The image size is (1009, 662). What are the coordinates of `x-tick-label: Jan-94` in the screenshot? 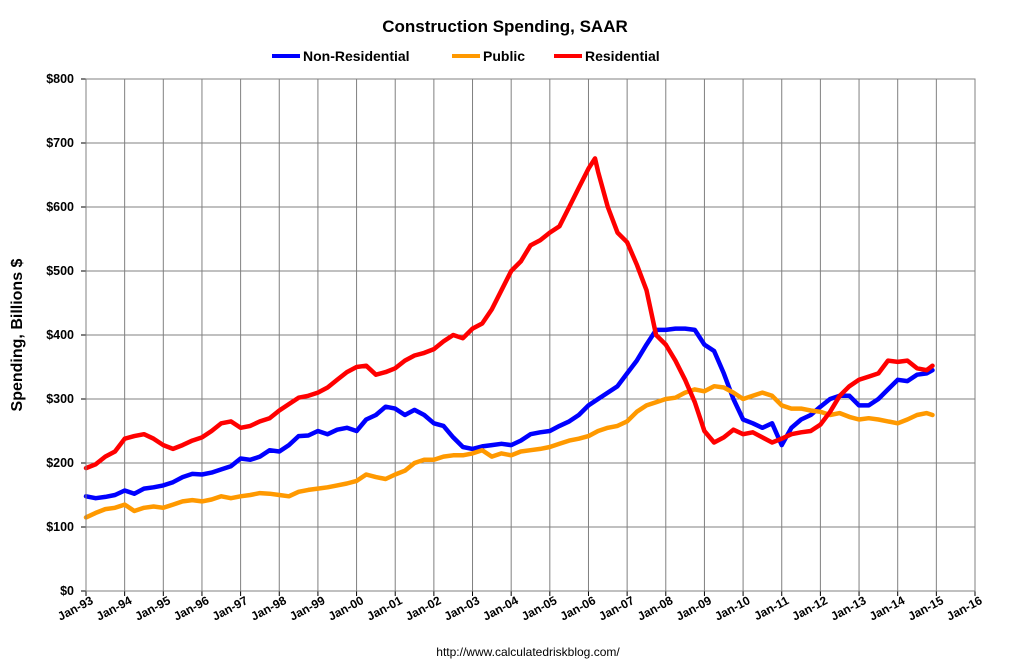 It's located at (114, 608).